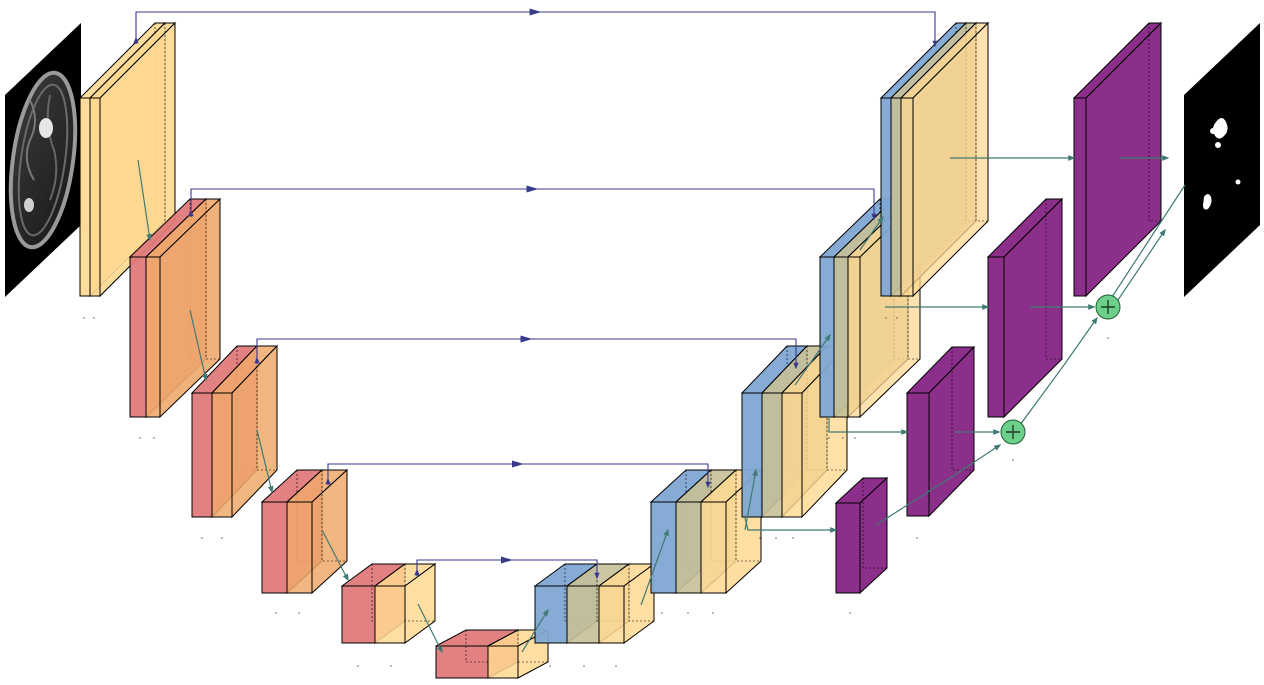 This screenshot has width=1264, height=685. I want to click on flow-enc3-enc4, so click(265, 461).